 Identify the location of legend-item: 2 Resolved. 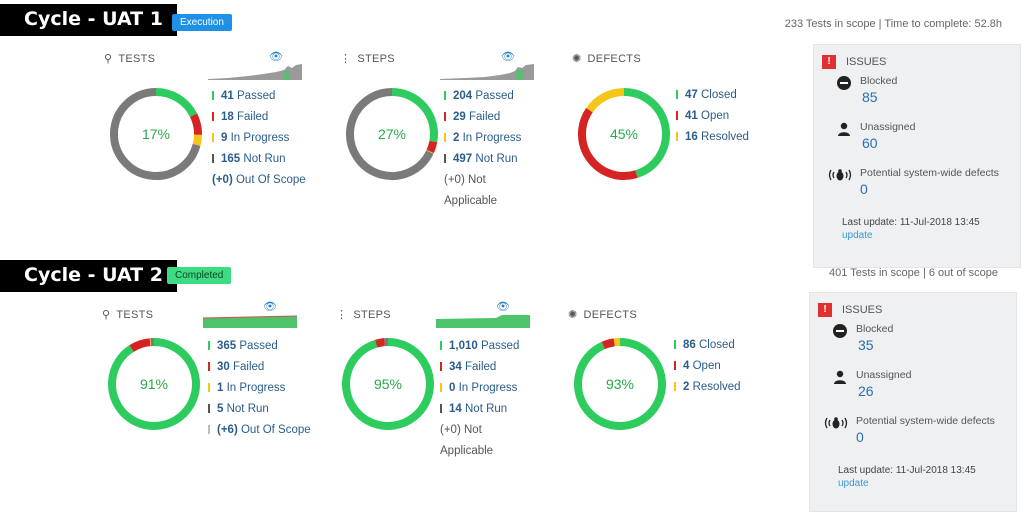
(707, 387).